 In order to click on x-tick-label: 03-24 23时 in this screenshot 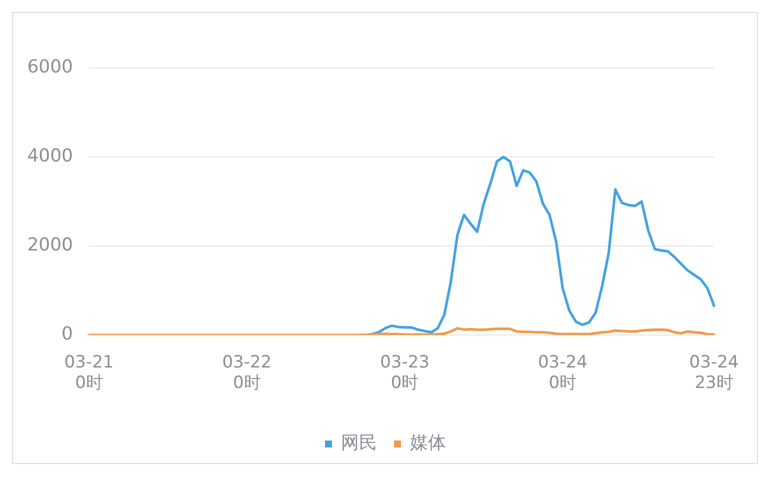, I will do `click(714, 373)`.